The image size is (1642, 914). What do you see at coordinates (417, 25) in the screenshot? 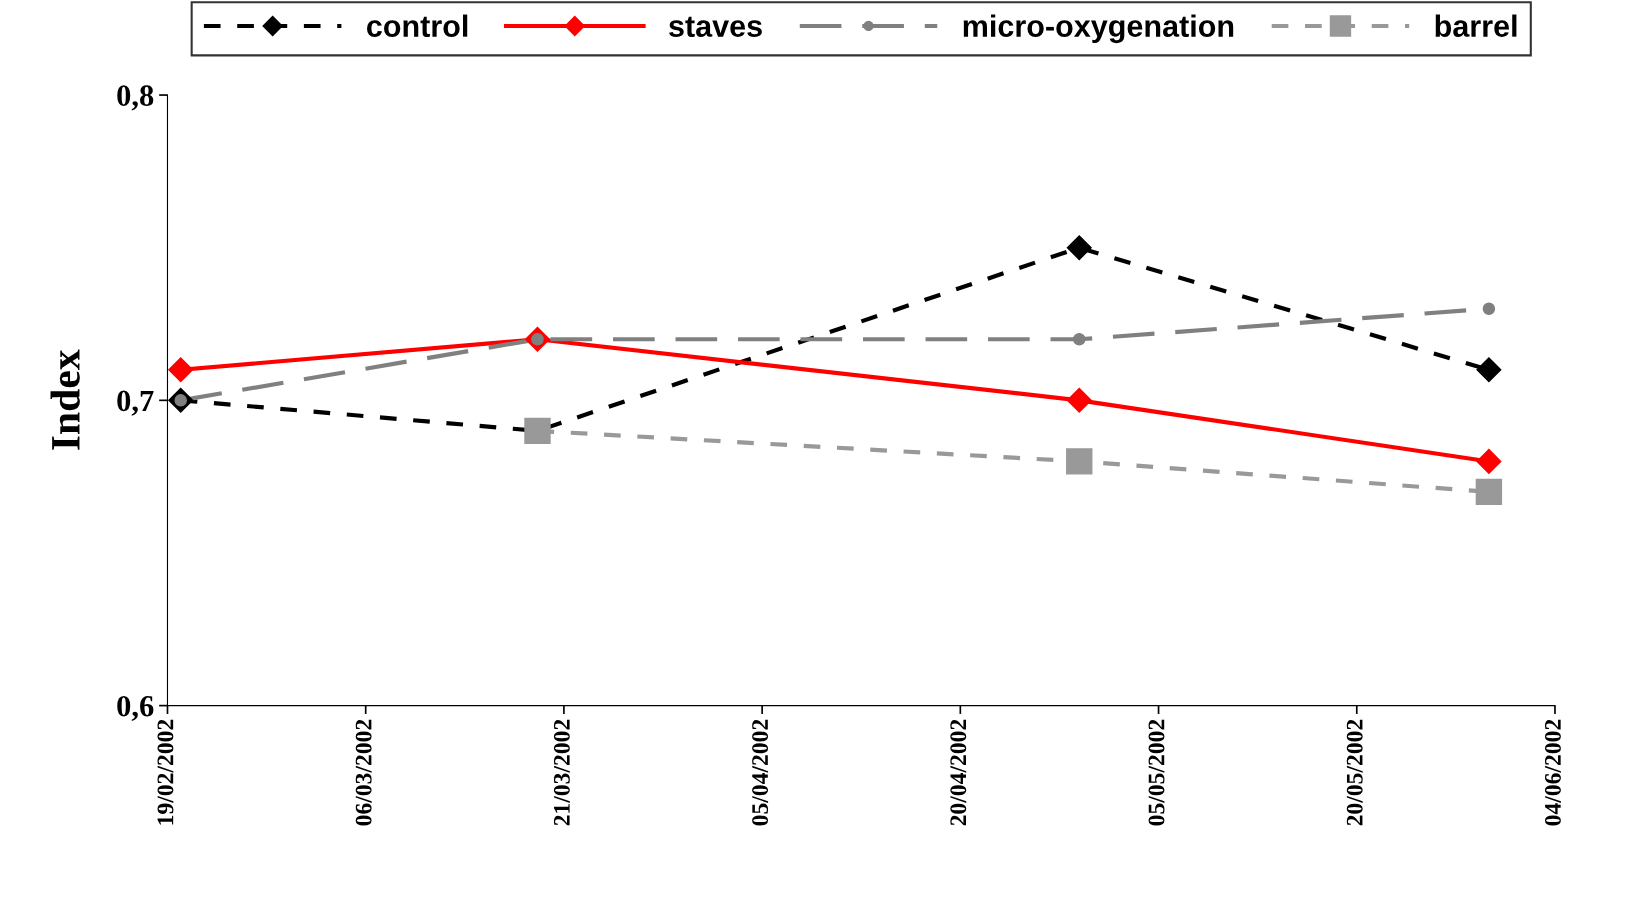
I see `legend-label: control` at bounding box center [417, 25].